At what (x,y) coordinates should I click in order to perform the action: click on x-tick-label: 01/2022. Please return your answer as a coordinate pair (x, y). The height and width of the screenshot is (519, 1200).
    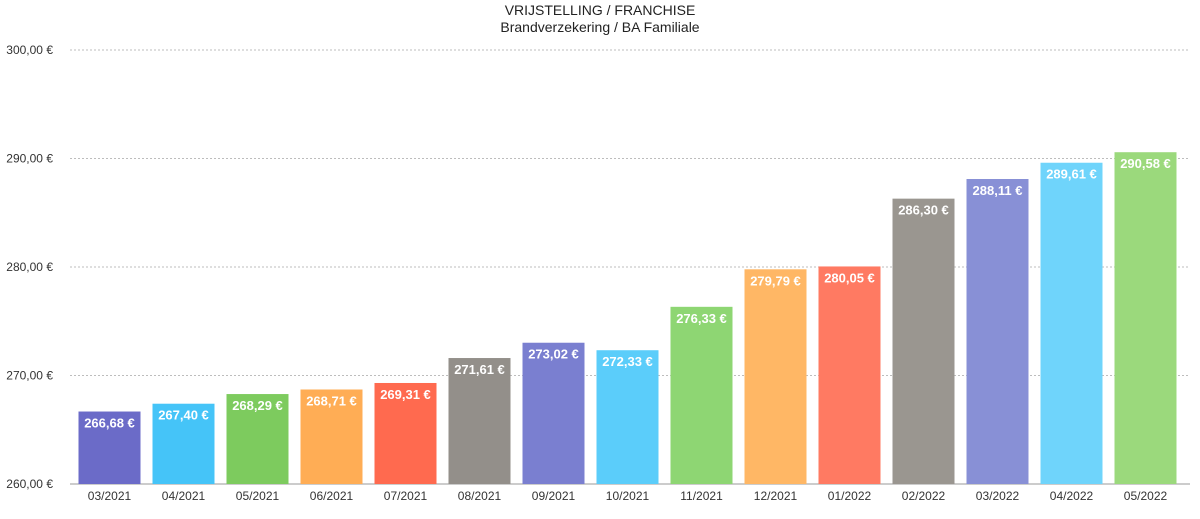
    Looking at the image, I should click on (850, 496).